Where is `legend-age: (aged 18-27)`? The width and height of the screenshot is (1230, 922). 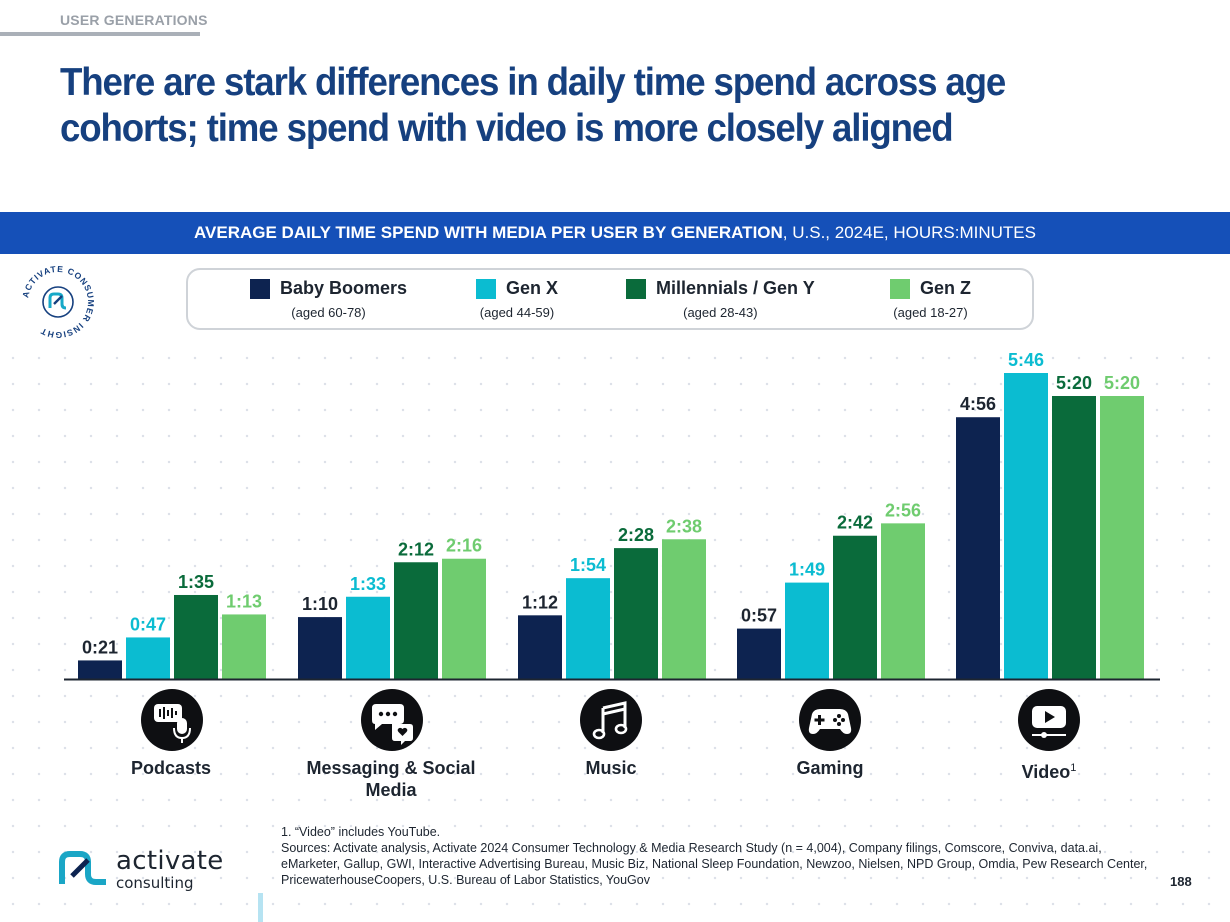 legend-age: (aged 18-27) is located at coordinates (930, 312).